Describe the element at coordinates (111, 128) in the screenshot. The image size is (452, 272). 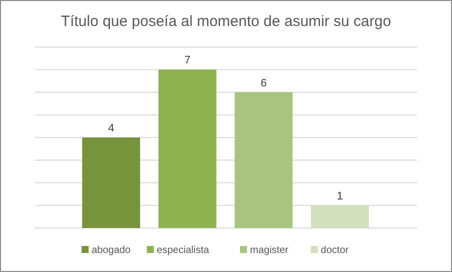
I see `data-label: 4` at that location.